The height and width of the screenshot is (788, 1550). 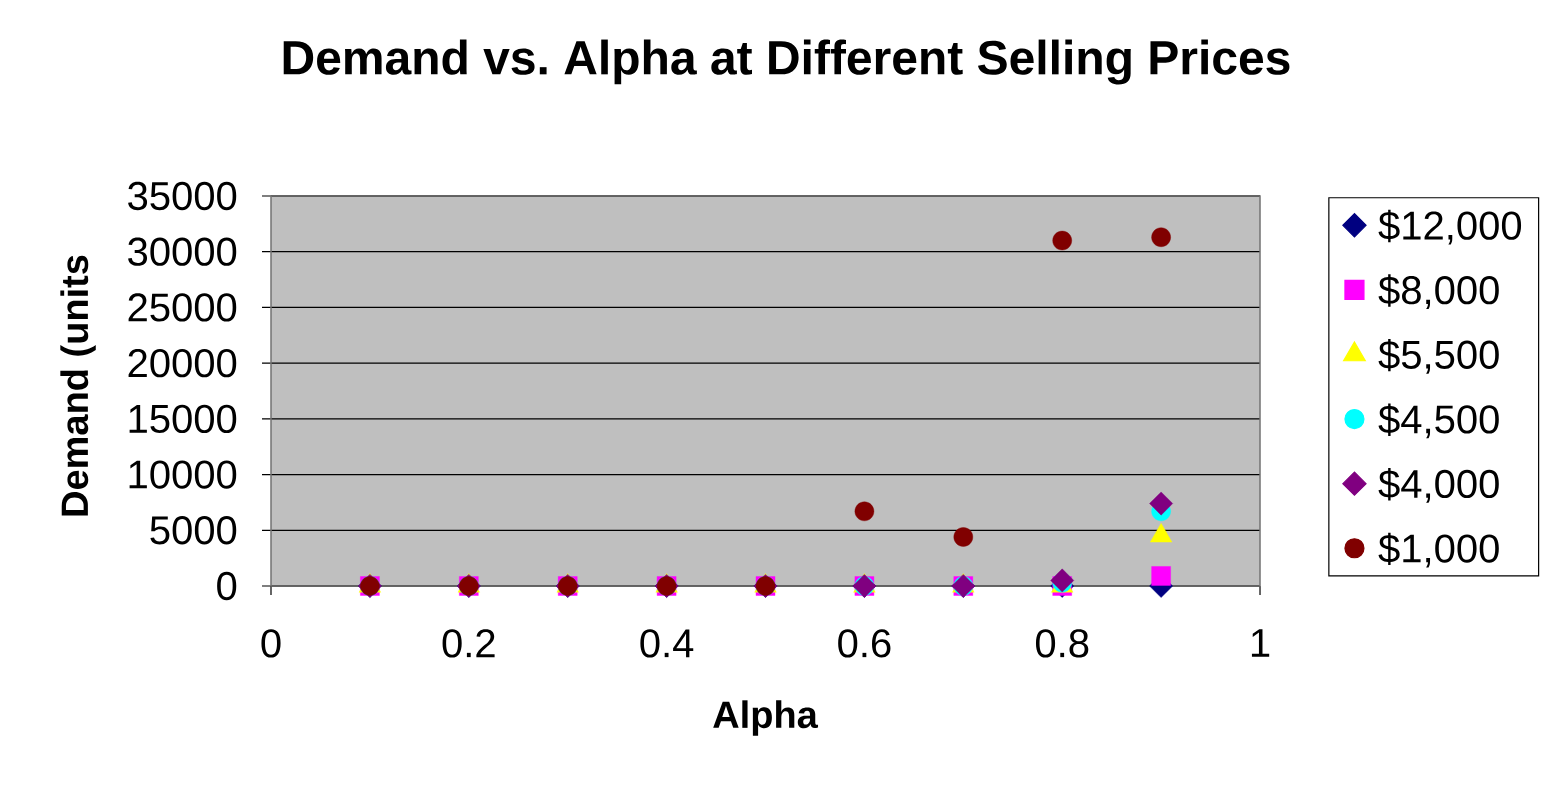 I want to click on y-tick-label: 20000, so click(x=182, y=363).